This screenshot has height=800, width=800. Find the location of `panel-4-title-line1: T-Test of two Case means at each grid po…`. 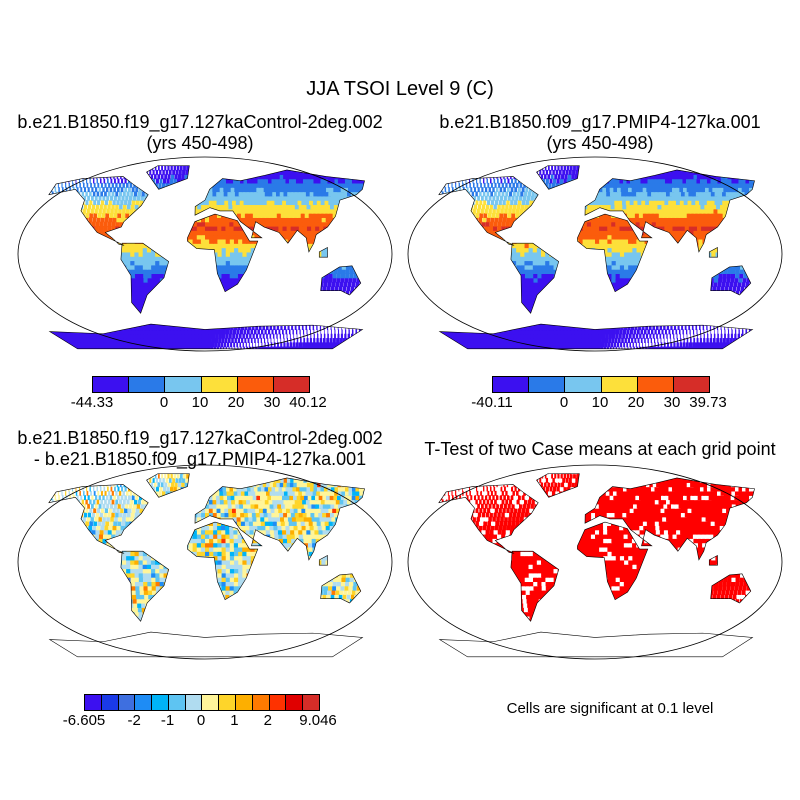

panel-4-title-line1: T-Test of two Case means at each grid po… is located at coordinates (600, 449).